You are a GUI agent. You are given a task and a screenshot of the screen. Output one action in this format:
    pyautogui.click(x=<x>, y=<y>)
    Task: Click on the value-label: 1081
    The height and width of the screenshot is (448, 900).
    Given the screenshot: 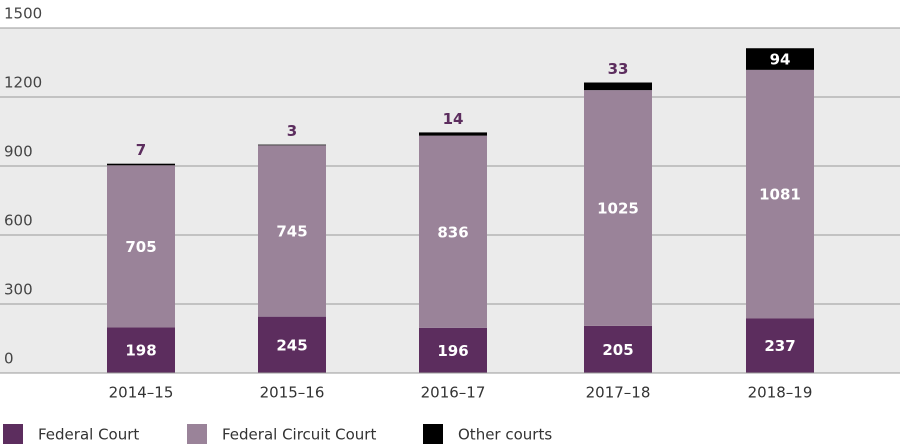 What is the action you would take?
    pyautogui.click(x=780, y=195)
    